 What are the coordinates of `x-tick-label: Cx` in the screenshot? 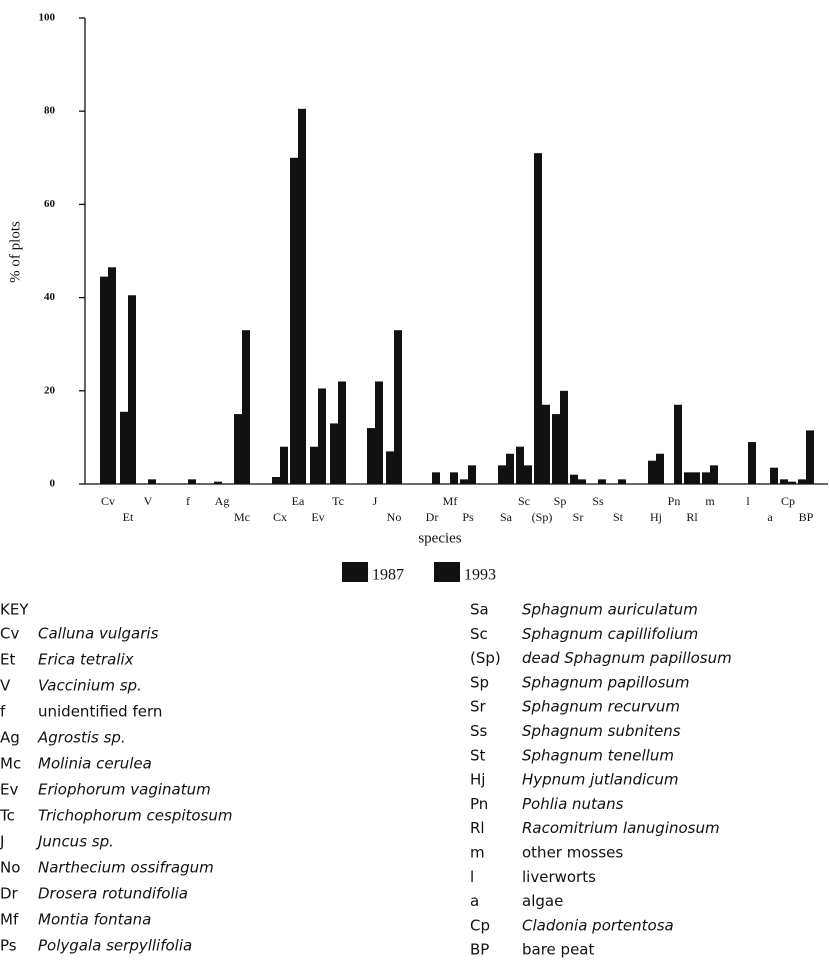 It's located at (280, 517).